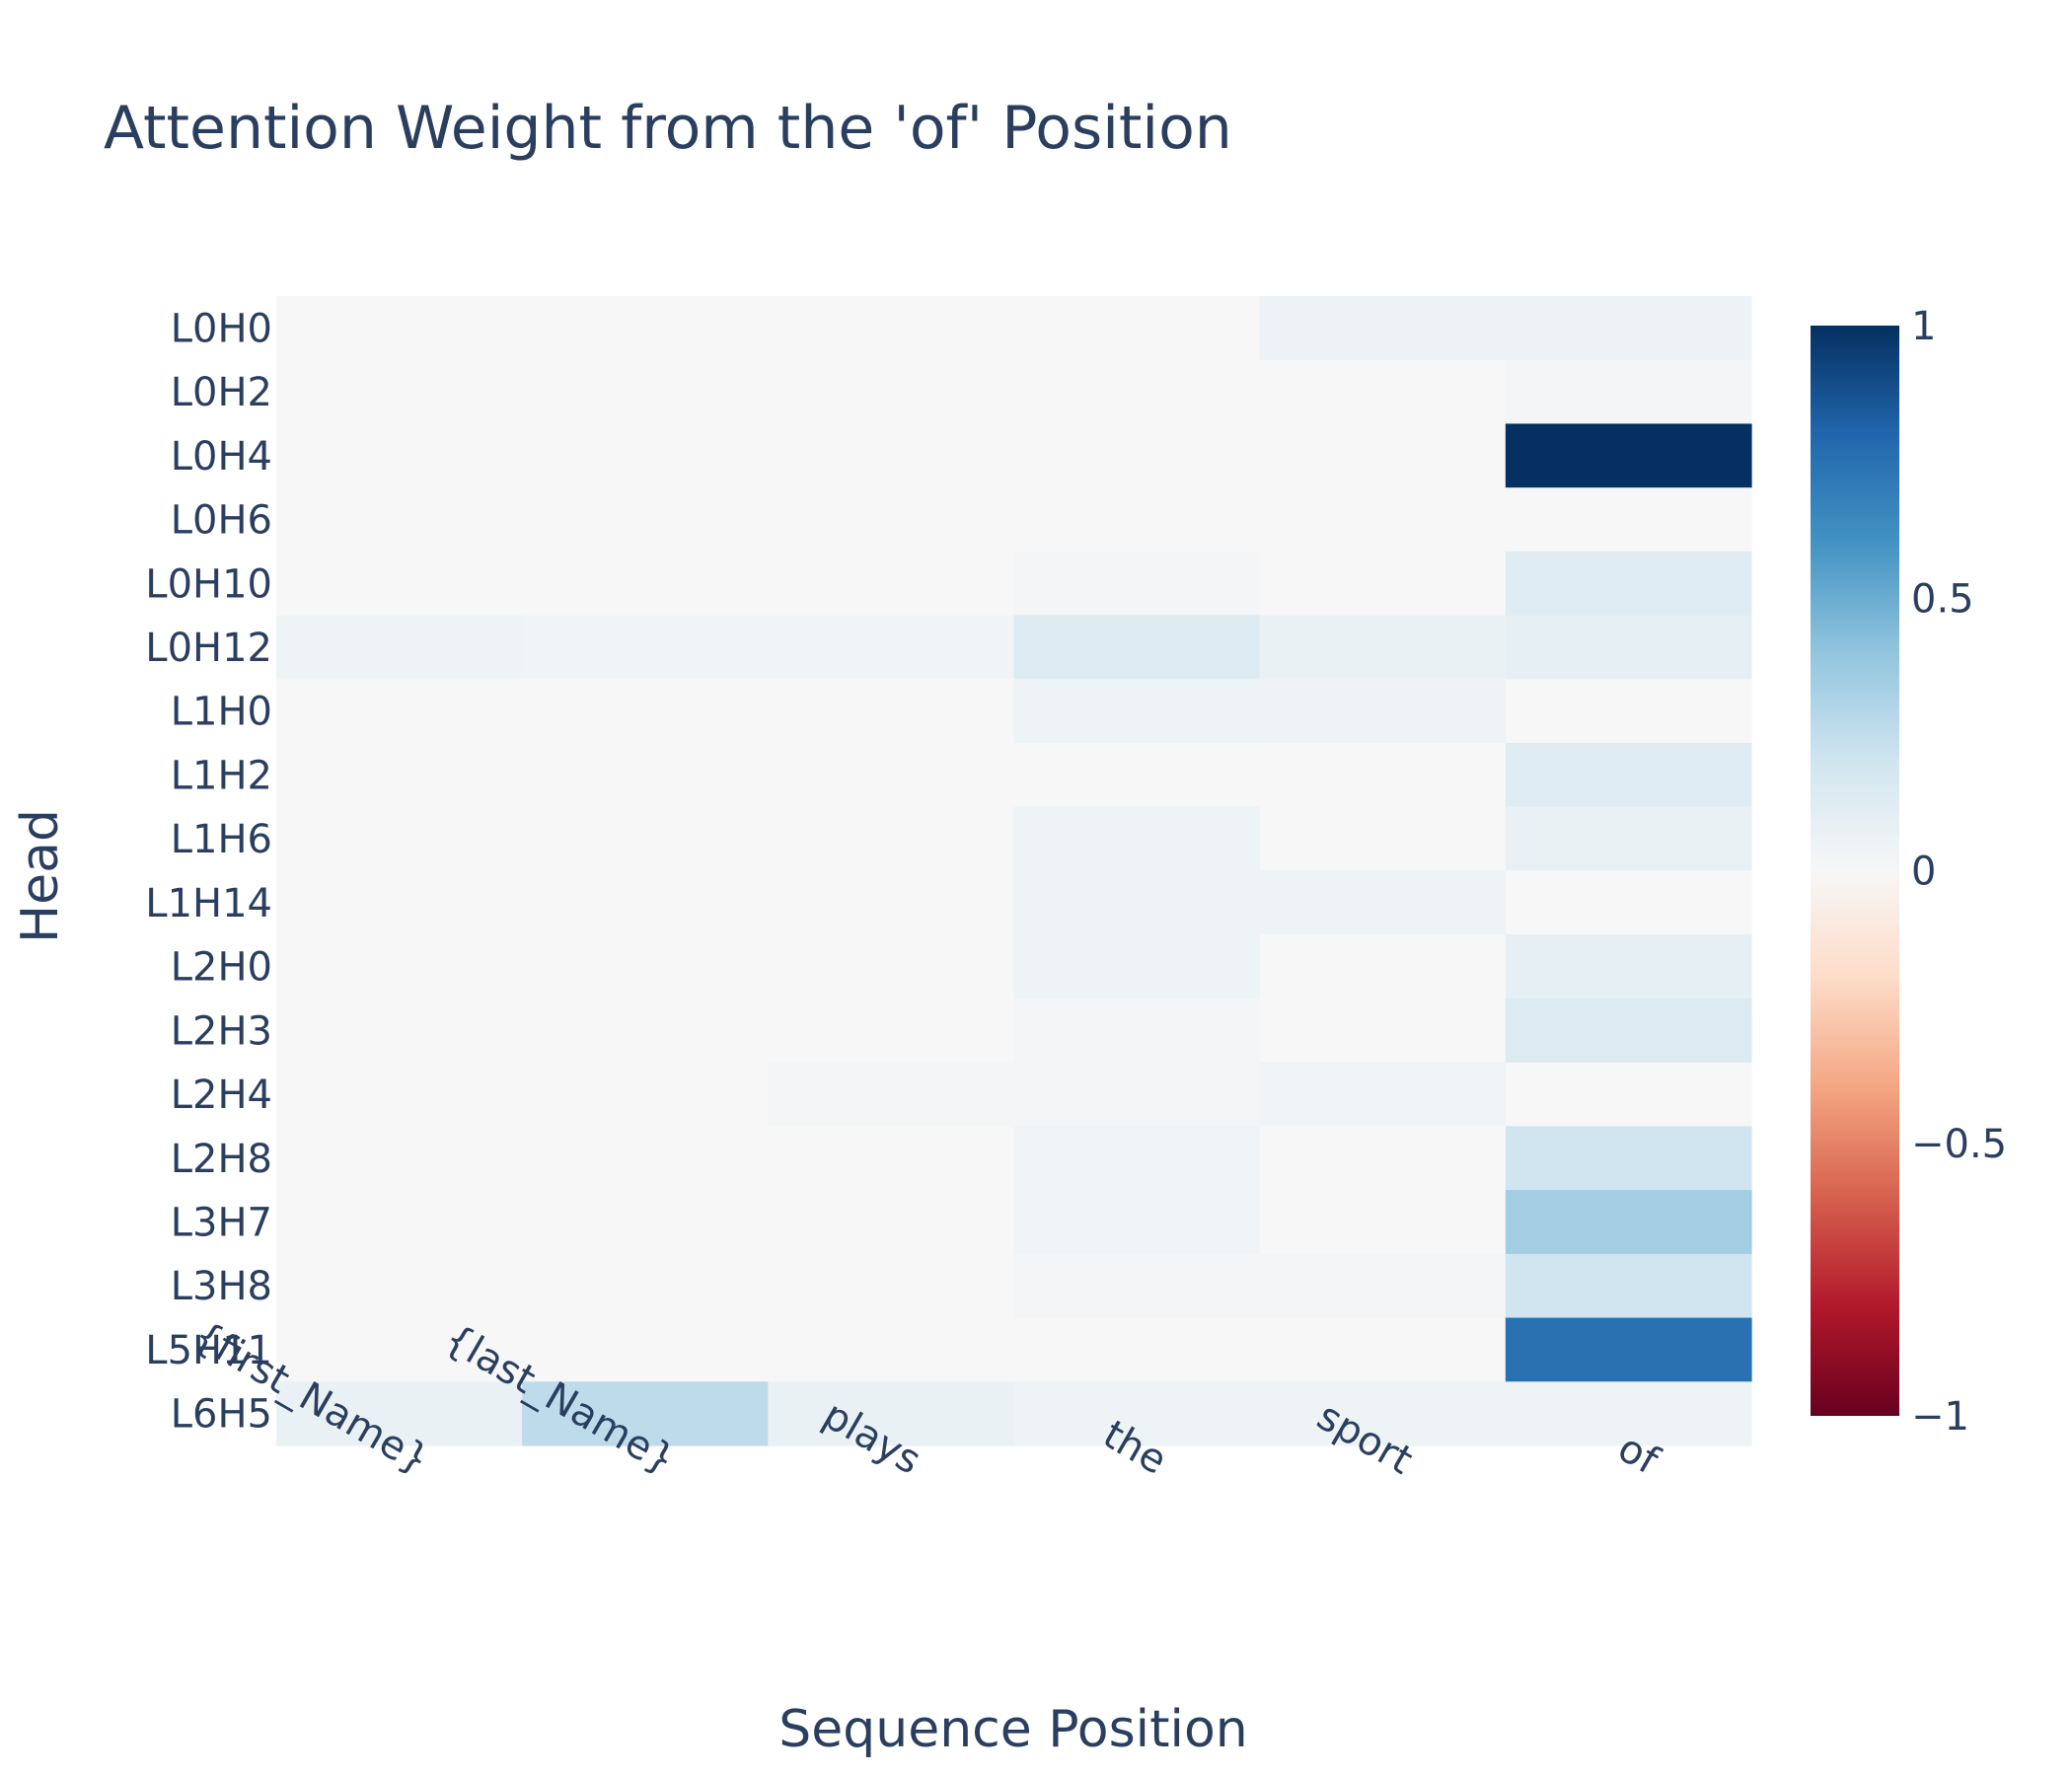 The width and height of the screenshot is (2072, 1776). What do you see at coordinates (222, 1286) in the screenshot?
I see `y-tick-label: L3H8` at bounding box center [222, 1286].